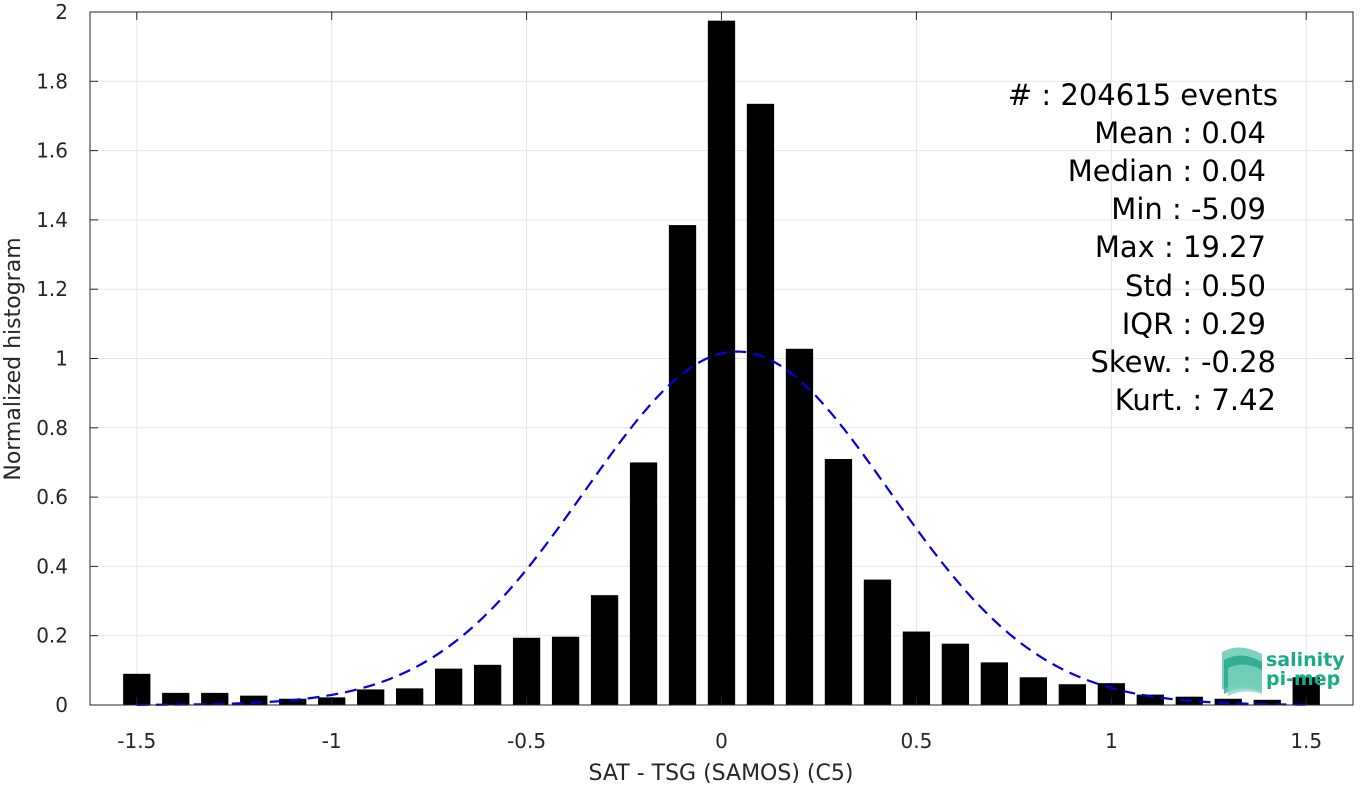 The image size is (1367, 785). I want to click on logo-text-salinity: salinity, so click(1305, 660).